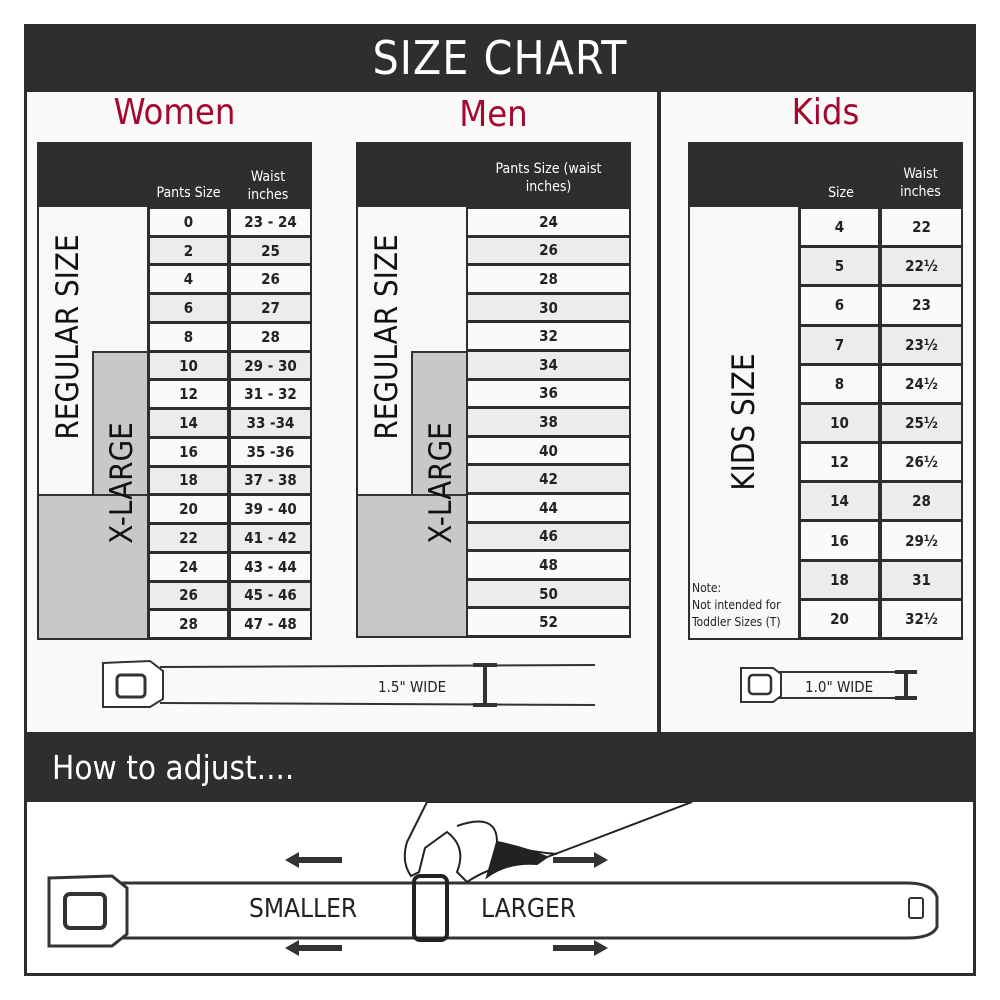 The image size is (1000, 1000). Describe the element at coordinates (412, 687) in the screenshot. I see `women-belt-width-label: 1.5" WIDE` at that location.